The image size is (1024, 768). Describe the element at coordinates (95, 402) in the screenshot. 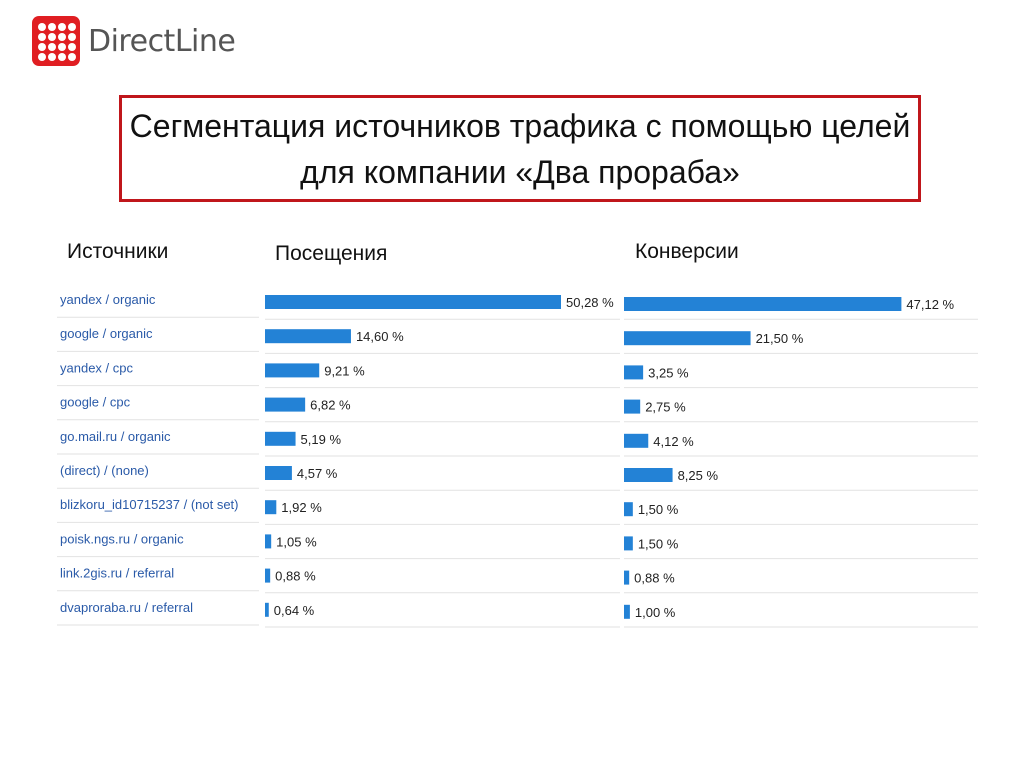

I see `source-label: google / cpc` at that location.